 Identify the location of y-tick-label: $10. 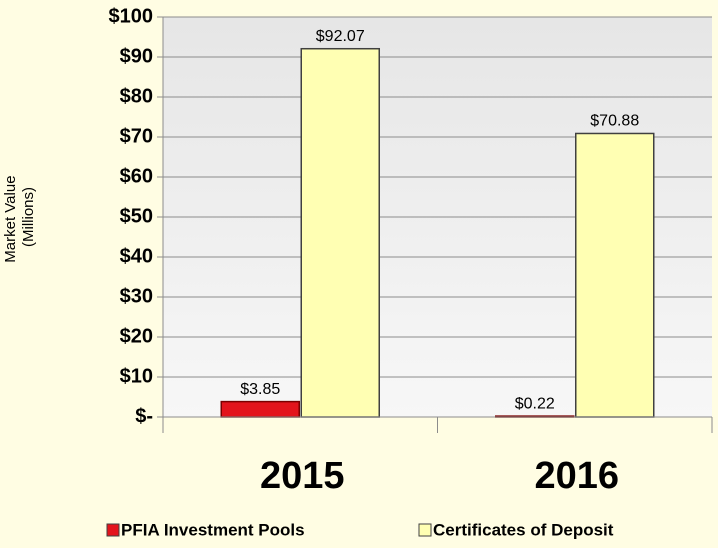
(136, 376).